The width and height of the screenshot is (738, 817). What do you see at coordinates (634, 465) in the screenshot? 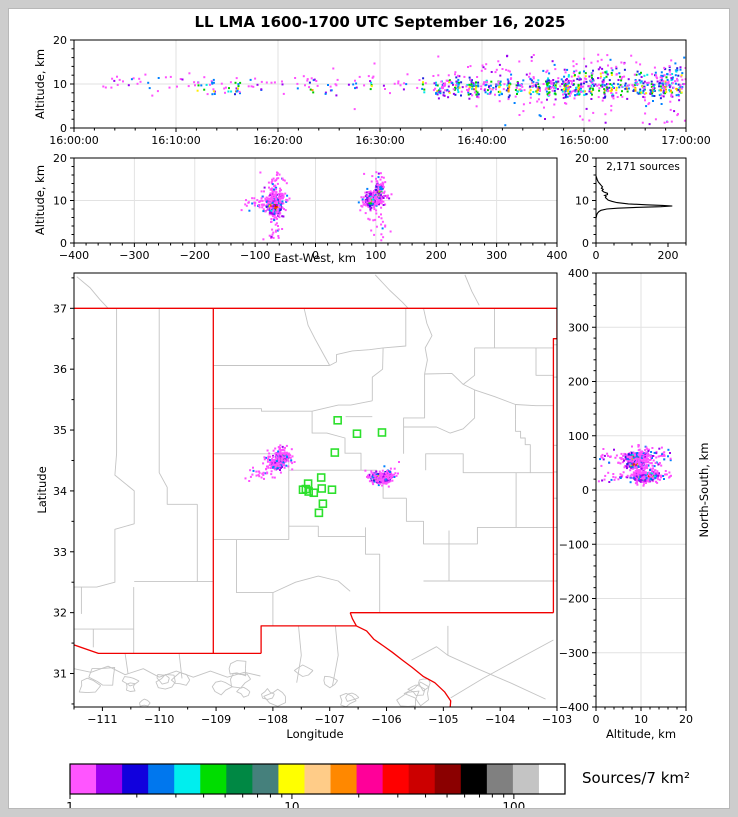
I see `ns-scatter-points` at bounding box center [634, 465].